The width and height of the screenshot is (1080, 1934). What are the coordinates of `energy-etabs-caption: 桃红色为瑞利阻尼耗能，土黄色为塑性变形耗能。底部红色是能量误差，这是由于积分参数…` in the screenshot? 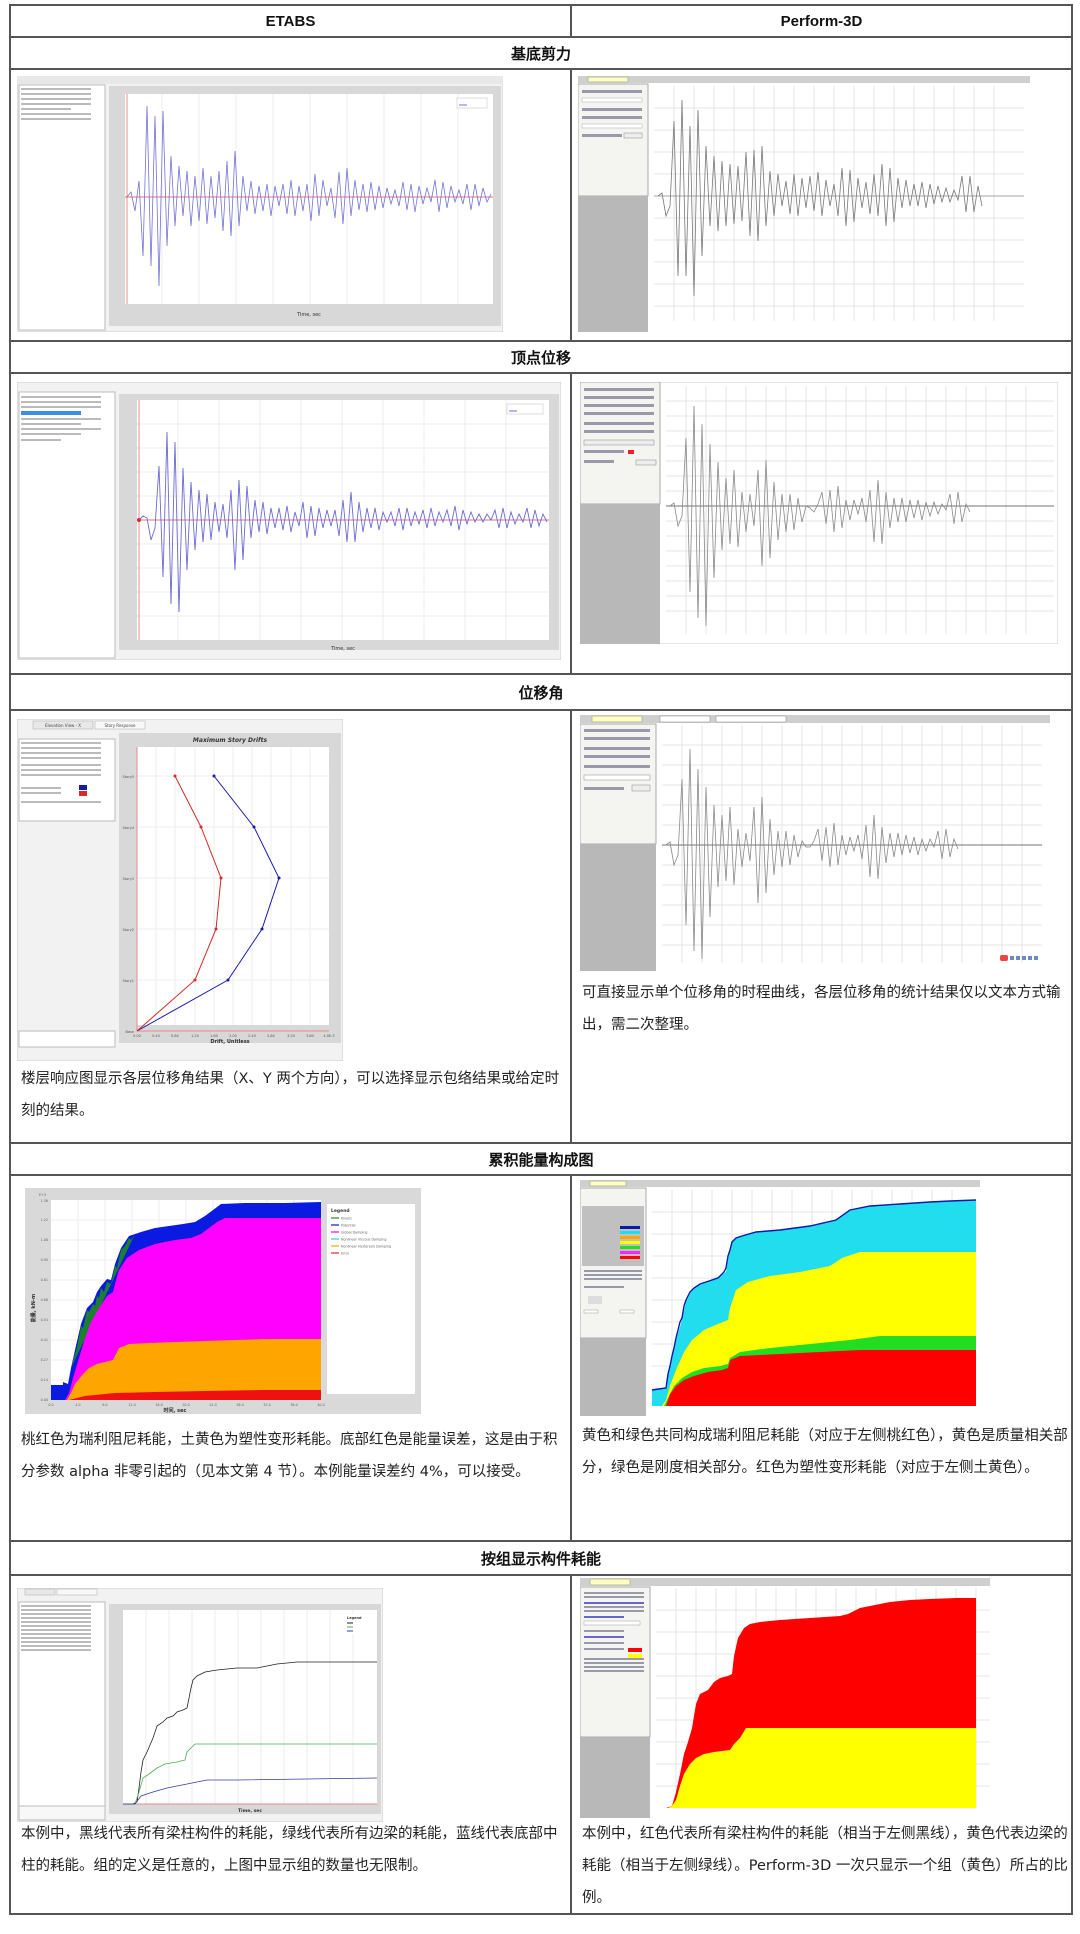 It's located at (289, 1456).